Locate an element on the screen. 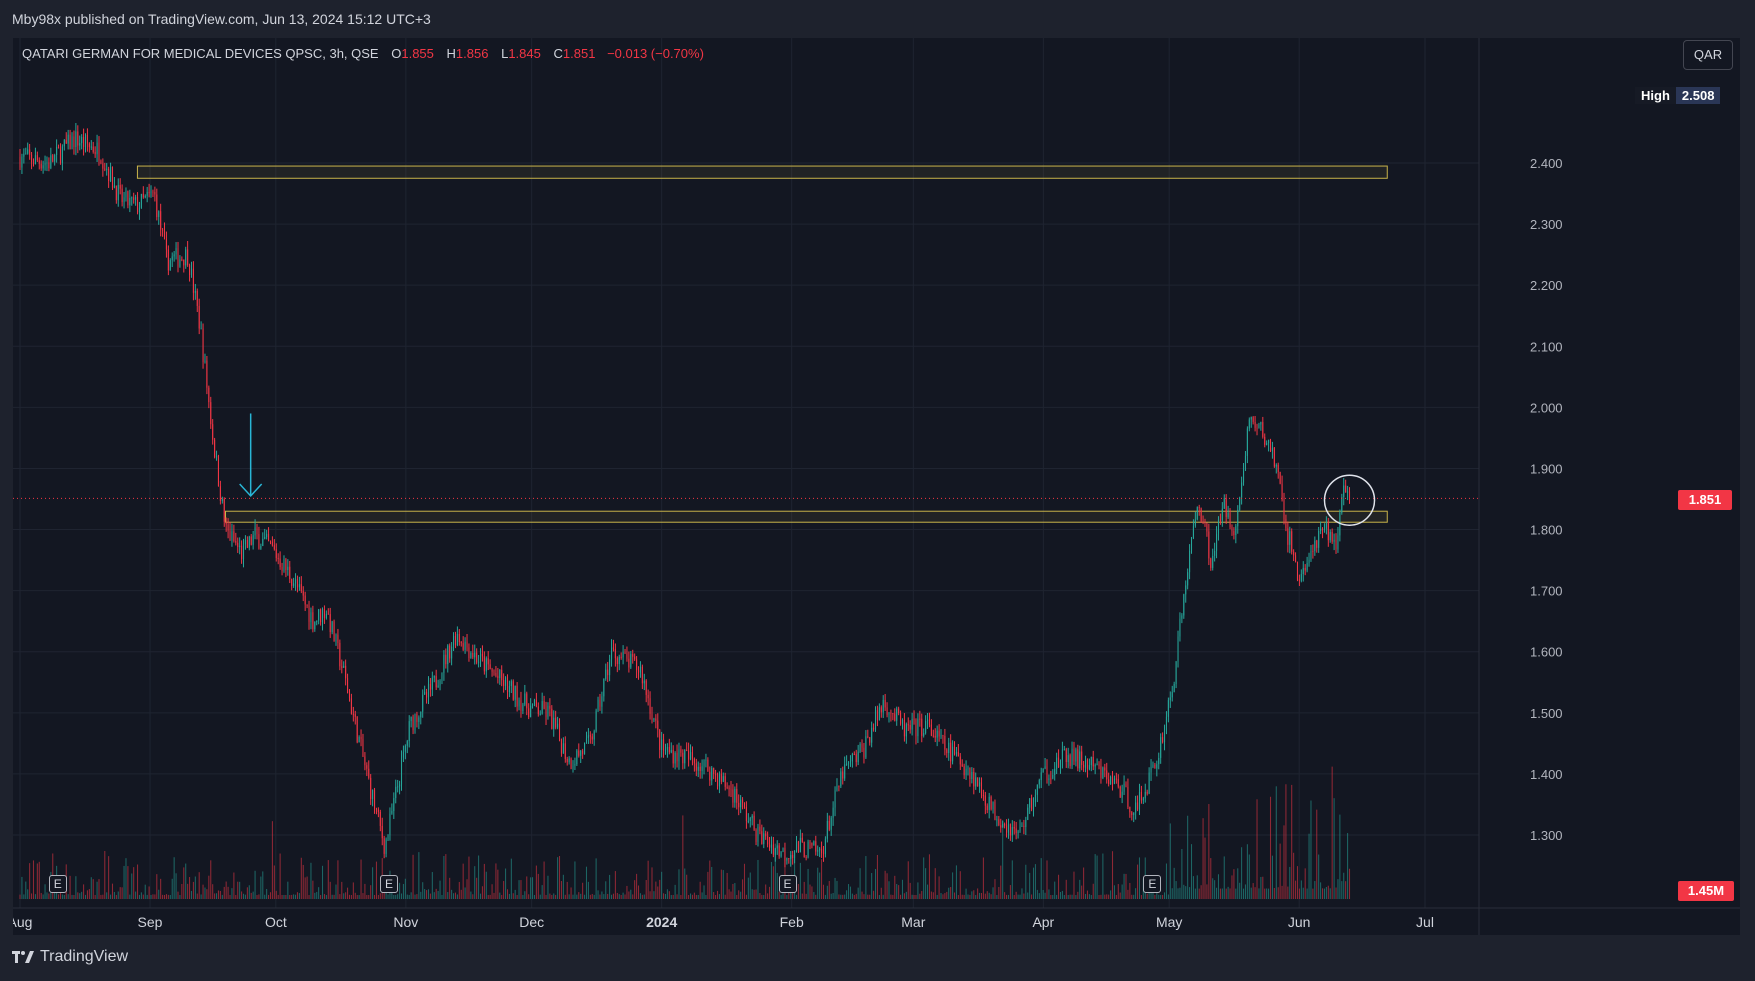  arrow-head is located at coordinates (251, 490).